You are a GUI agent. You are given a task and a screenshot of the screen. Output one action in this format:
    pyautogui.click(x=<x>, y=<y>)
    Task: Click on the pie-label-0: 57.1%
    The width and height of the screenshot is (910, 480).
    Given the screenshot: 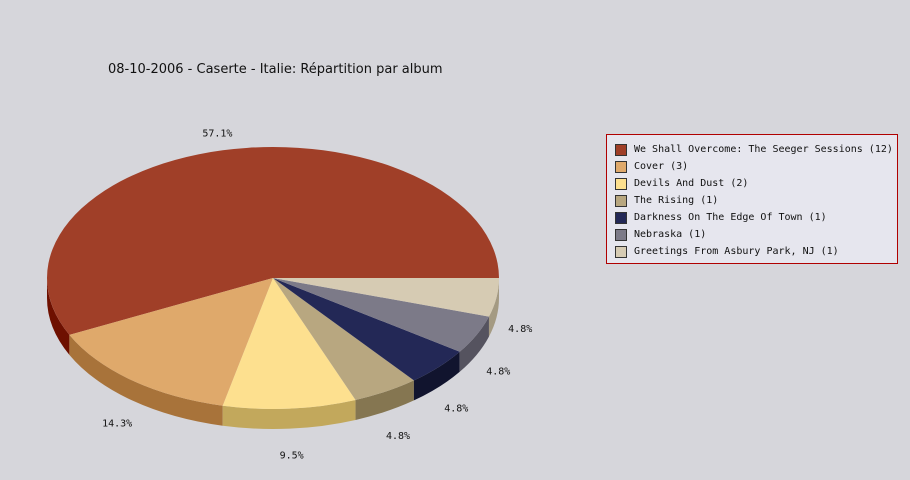 What is the action you would take?
    pyautogui.click(x=217, y=134)
    